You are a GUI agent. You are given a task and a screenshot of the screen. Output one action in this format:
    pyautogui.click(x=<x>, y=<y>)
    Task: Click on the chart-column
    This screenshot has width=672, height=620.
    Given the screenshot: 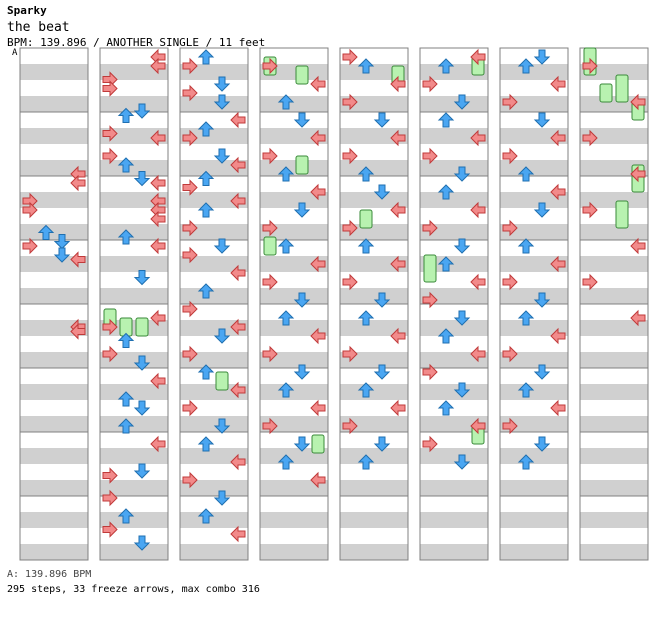 What is the action you would take?
    pyautogui.click(x=534, y=304)
    